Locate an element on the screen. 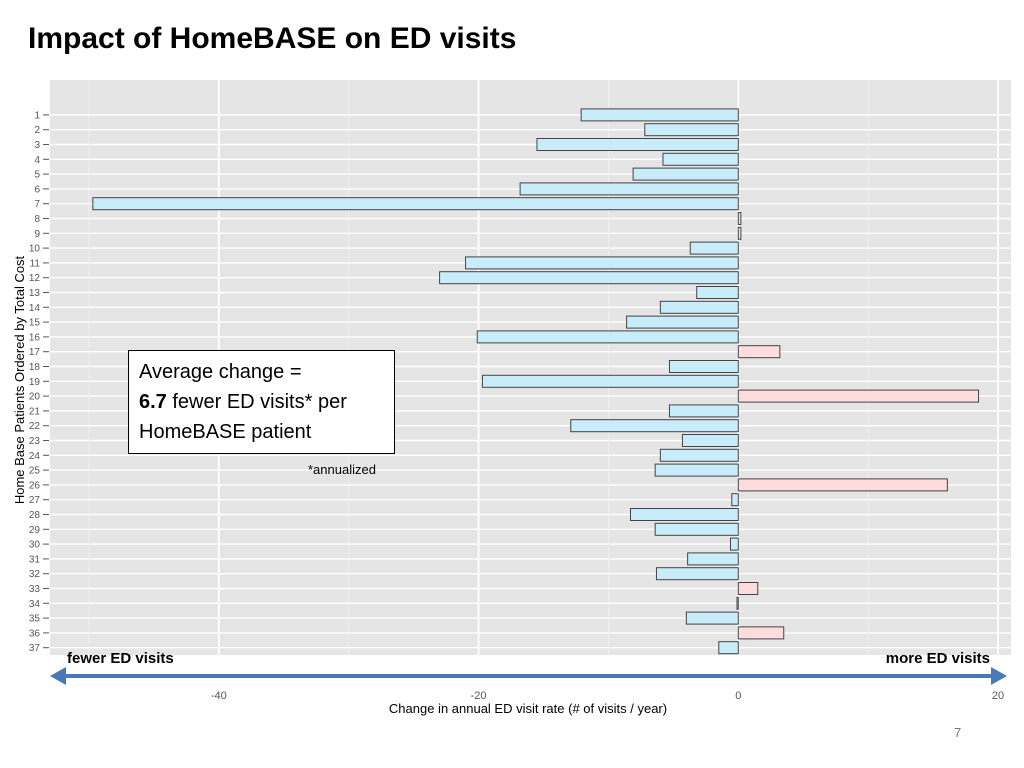 This screenshot has height=768, width=1024. fewer-visits-label: fewer ED visits is located at coordinates (120, 658).